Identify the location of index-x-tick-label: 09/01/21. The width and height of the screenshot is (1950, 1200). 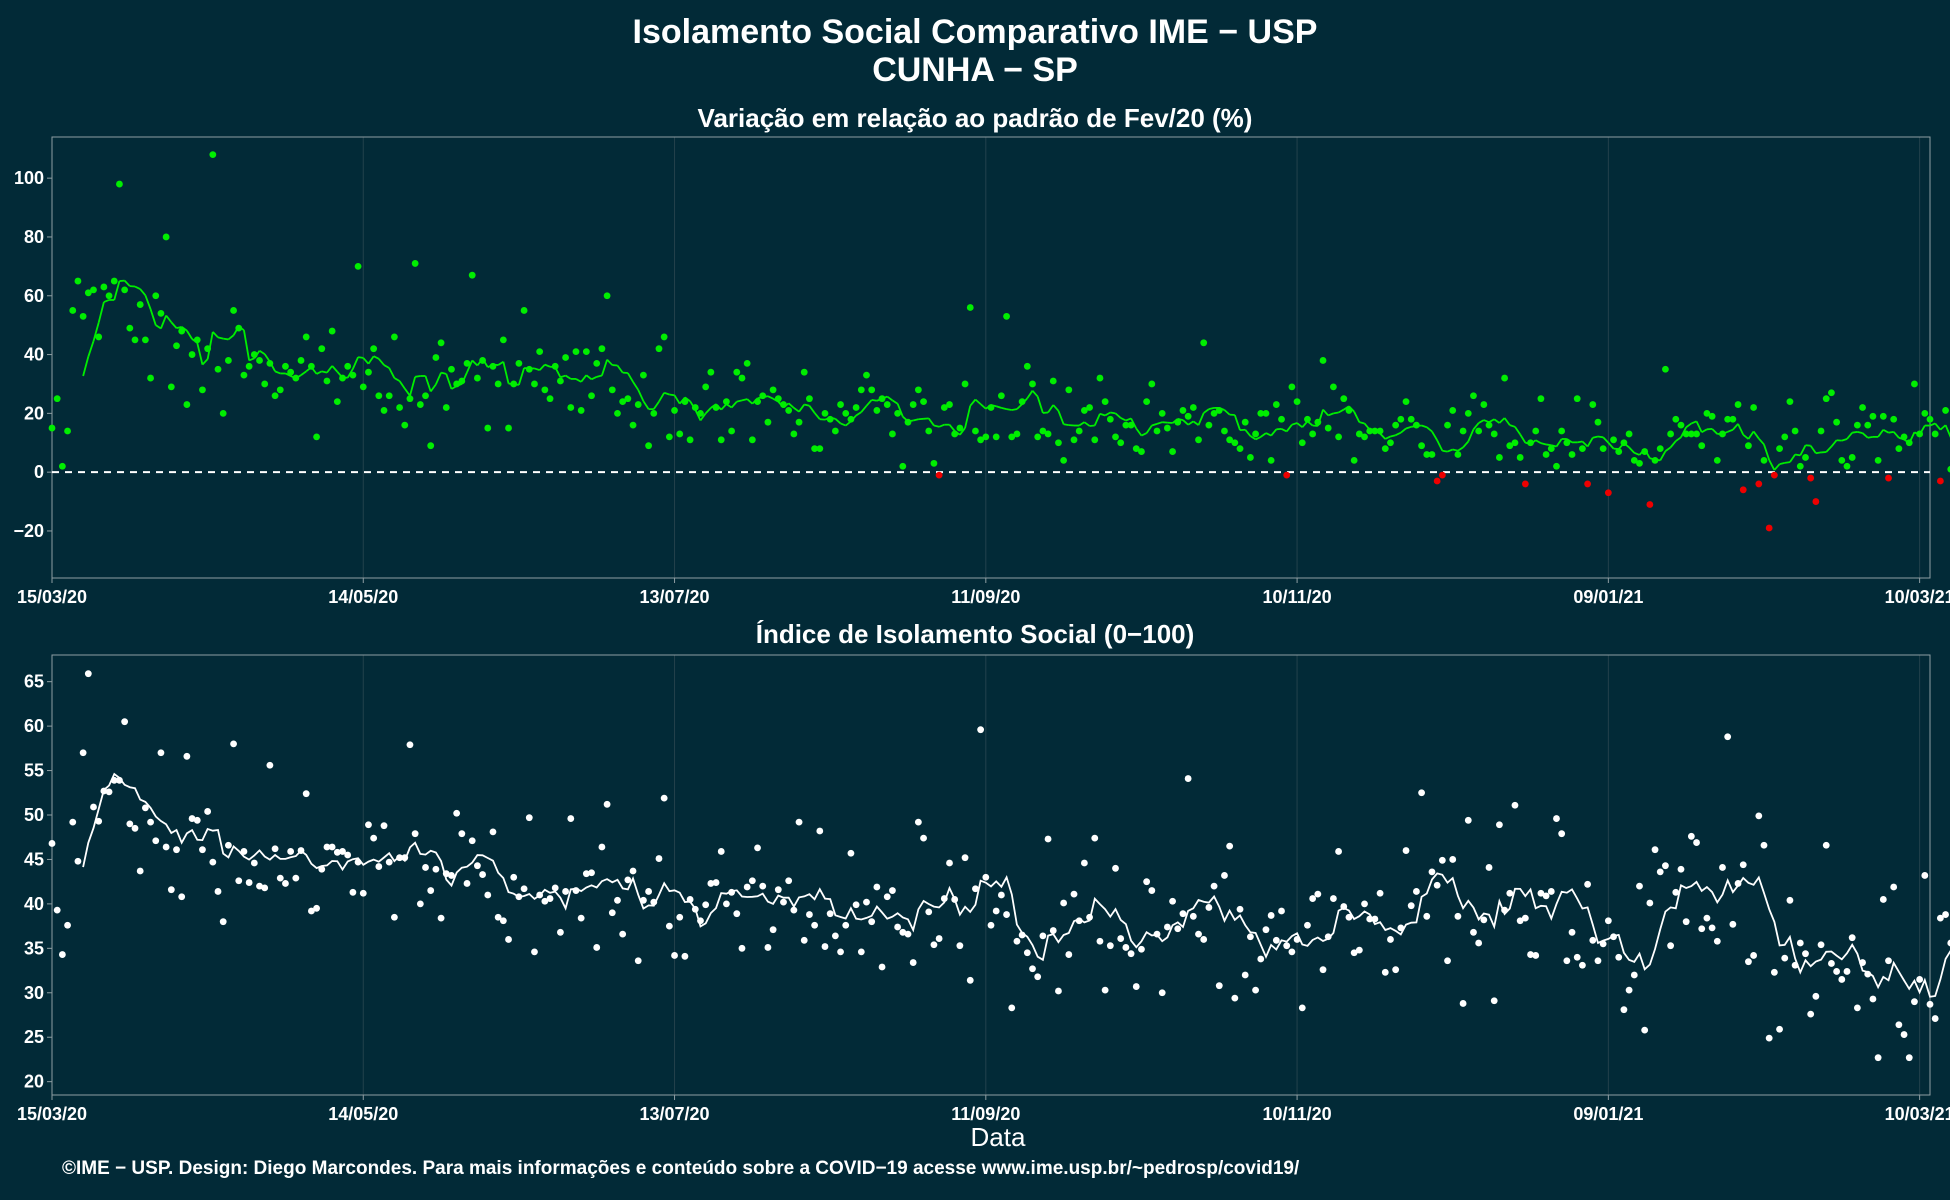
(1608, 1114).